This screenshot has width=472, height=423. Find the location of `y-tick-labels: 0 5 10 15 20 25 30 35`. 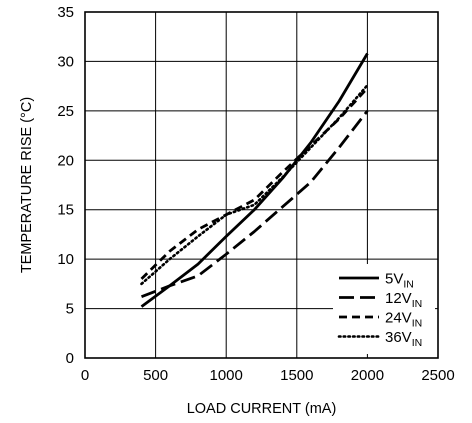

y-tick-labels: 0 5 10 15 20 25 30 35 is located at coordinates (65, 185).